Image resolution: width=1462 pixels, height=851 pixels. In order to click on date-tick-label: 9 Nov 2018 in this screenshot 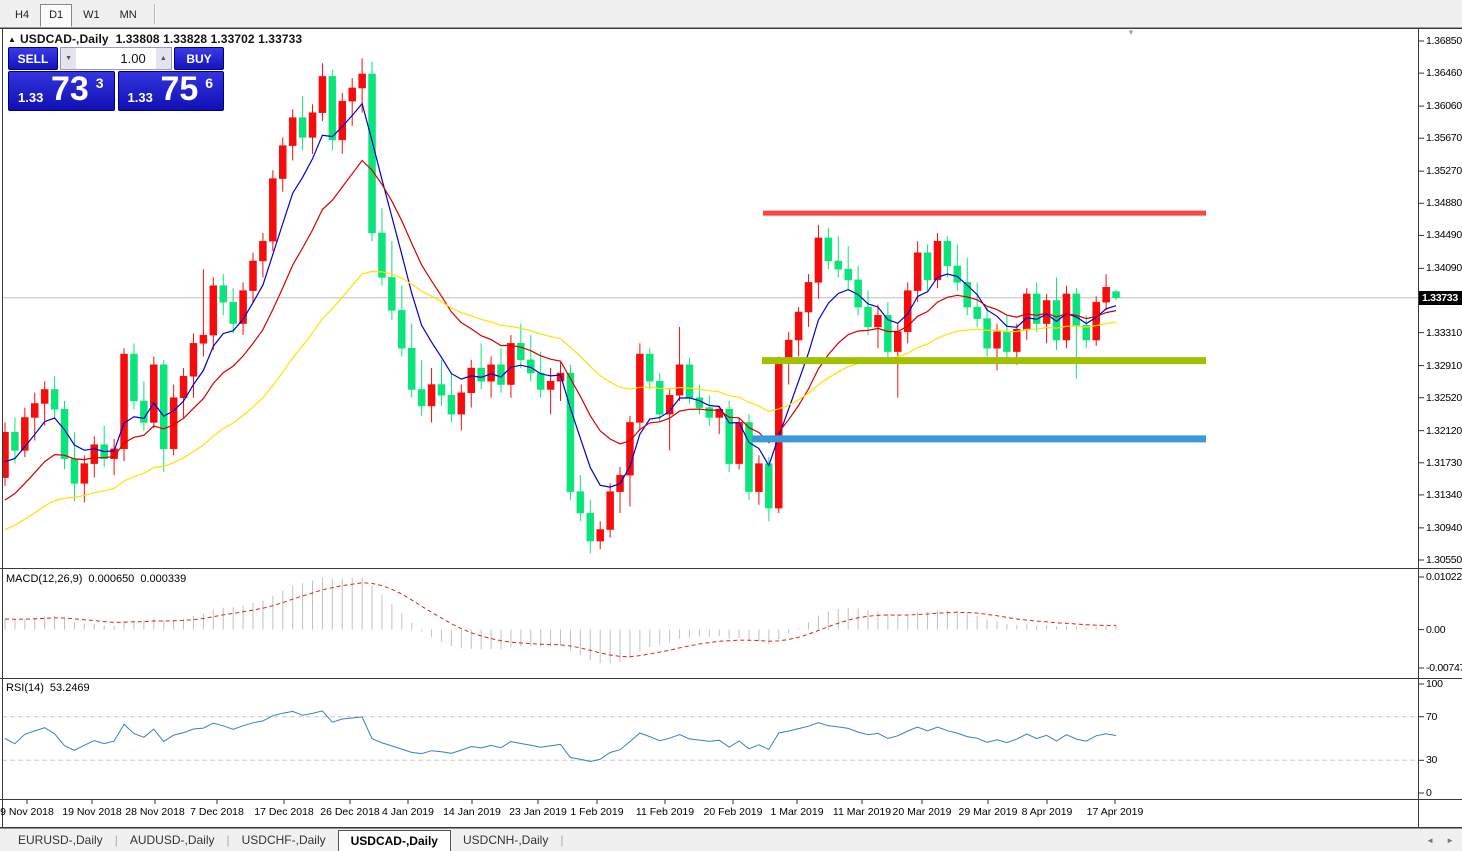, I will do `click(27, 812)`.